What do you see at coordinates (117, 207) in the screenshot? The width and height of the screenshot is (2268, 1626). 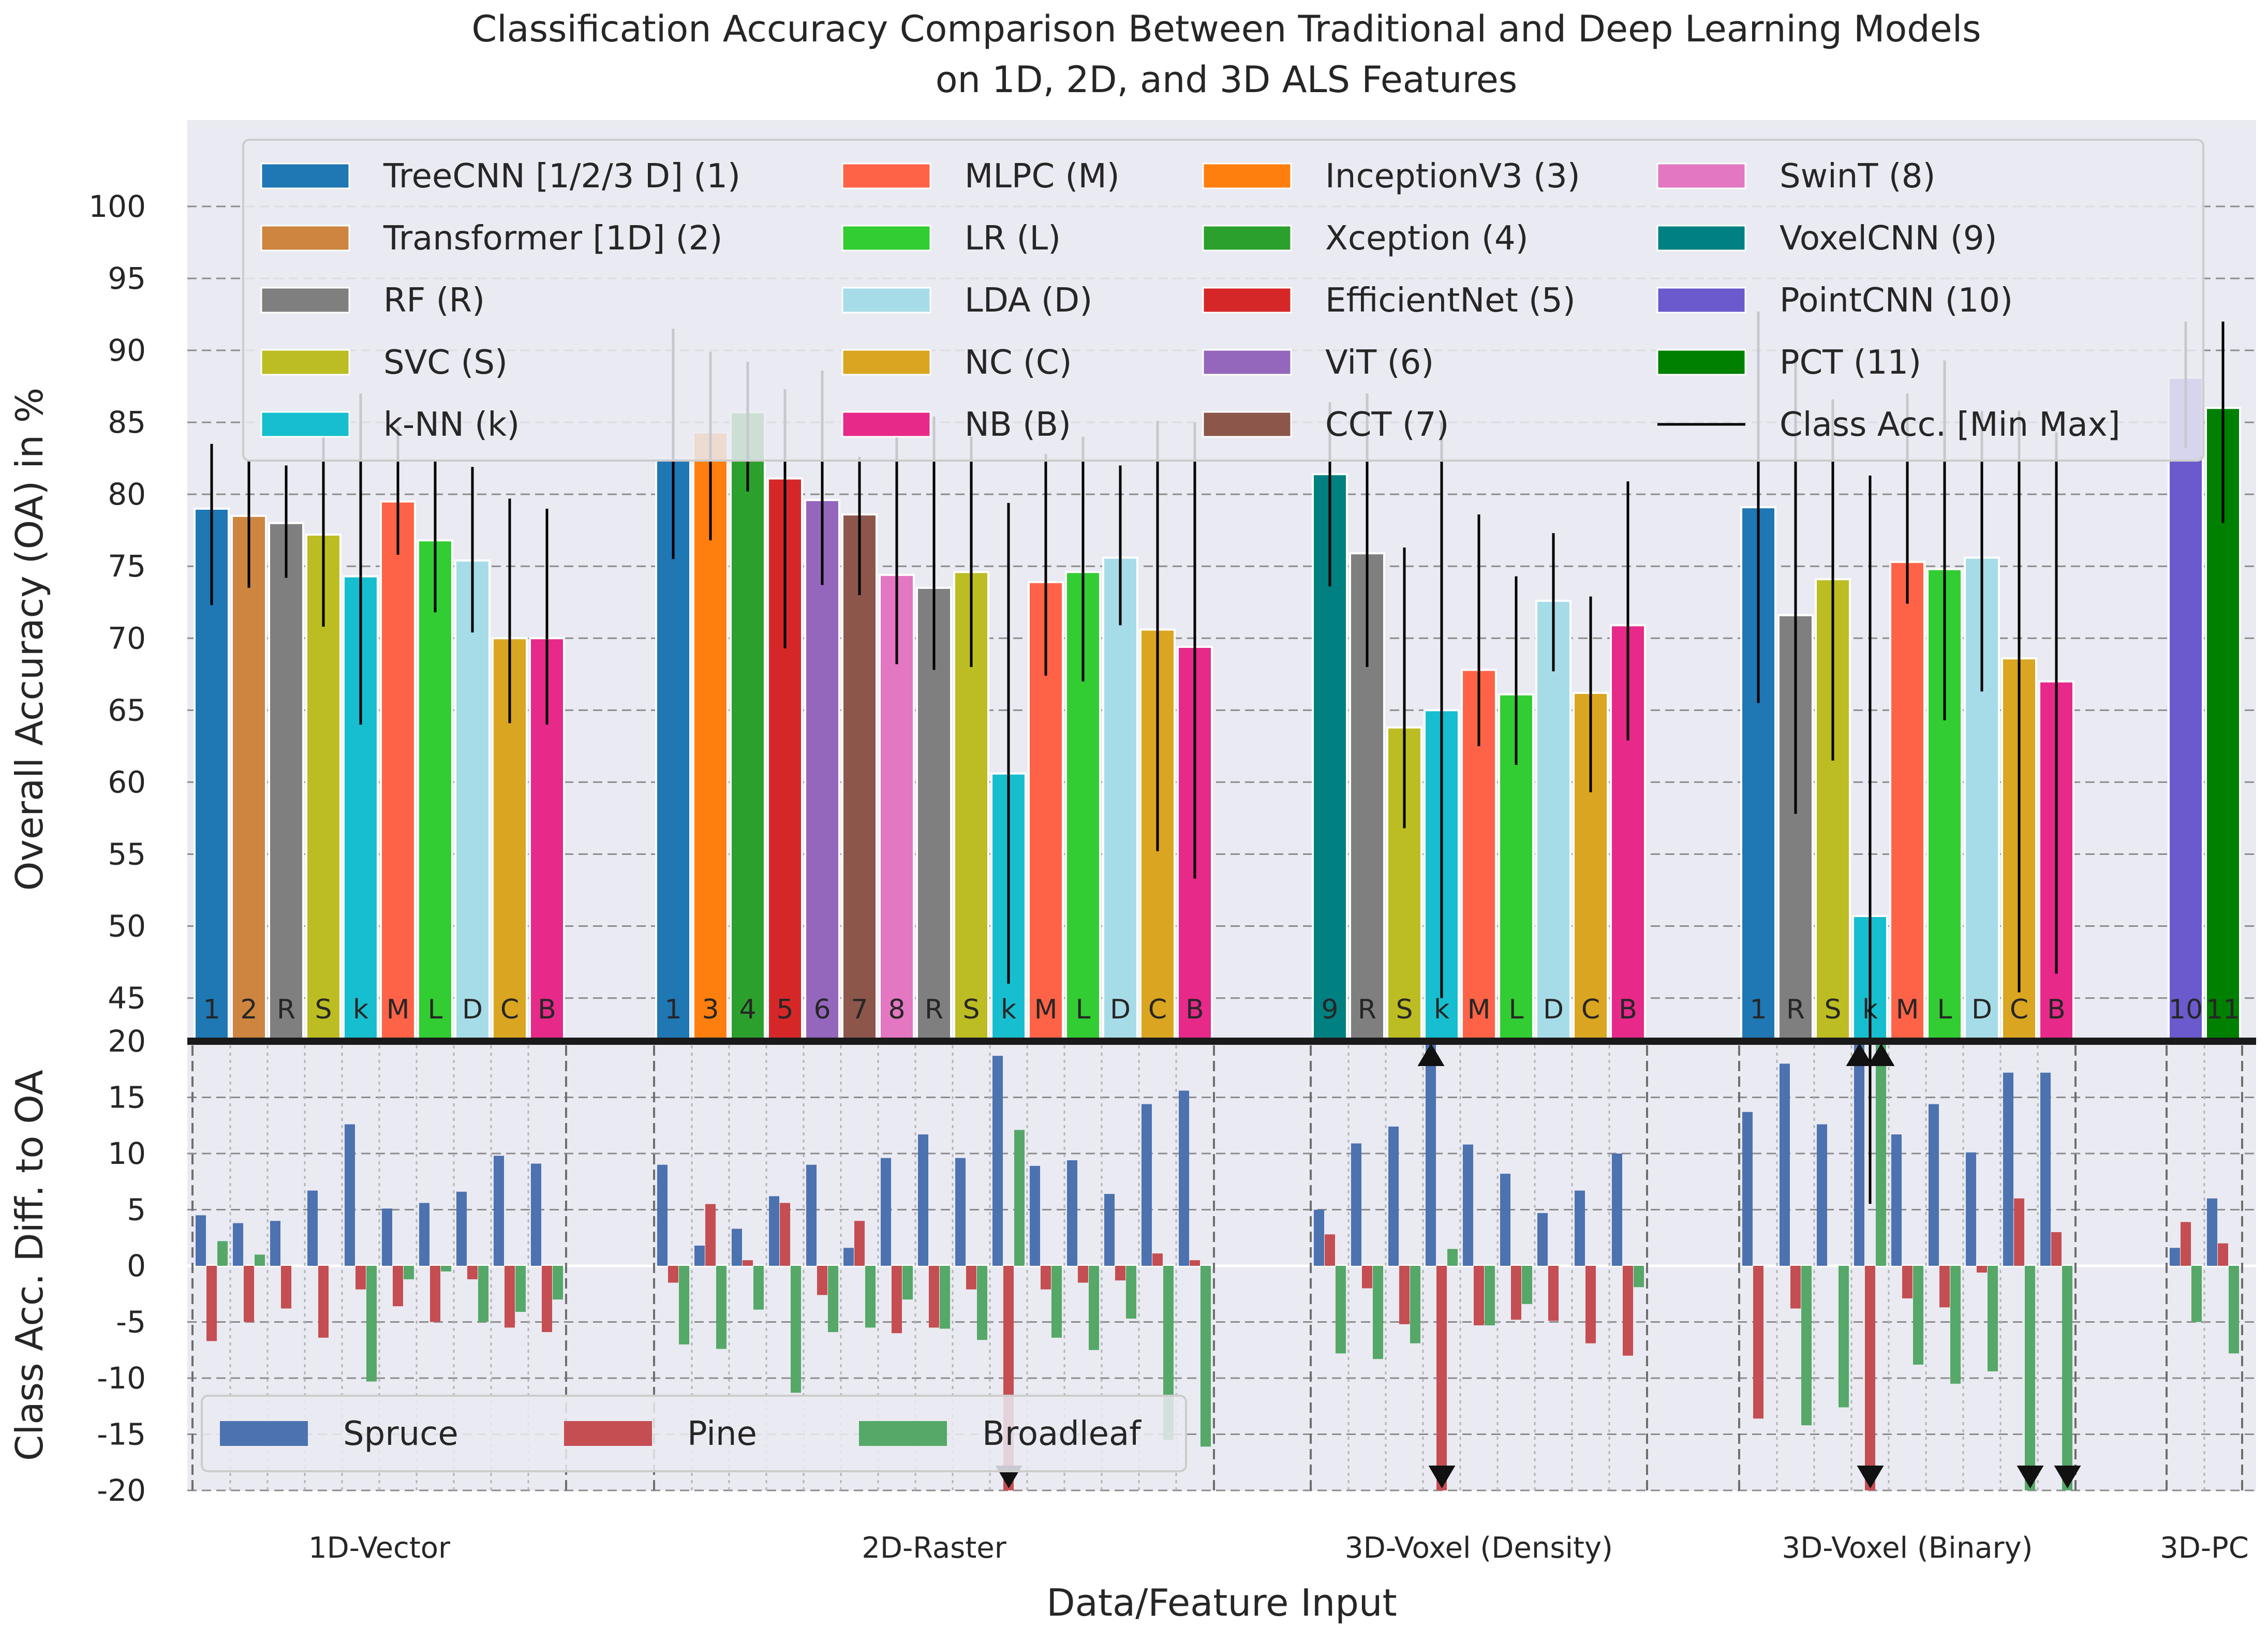 I see `top-y-tick-label: 100` at bounding box center [117, 207].